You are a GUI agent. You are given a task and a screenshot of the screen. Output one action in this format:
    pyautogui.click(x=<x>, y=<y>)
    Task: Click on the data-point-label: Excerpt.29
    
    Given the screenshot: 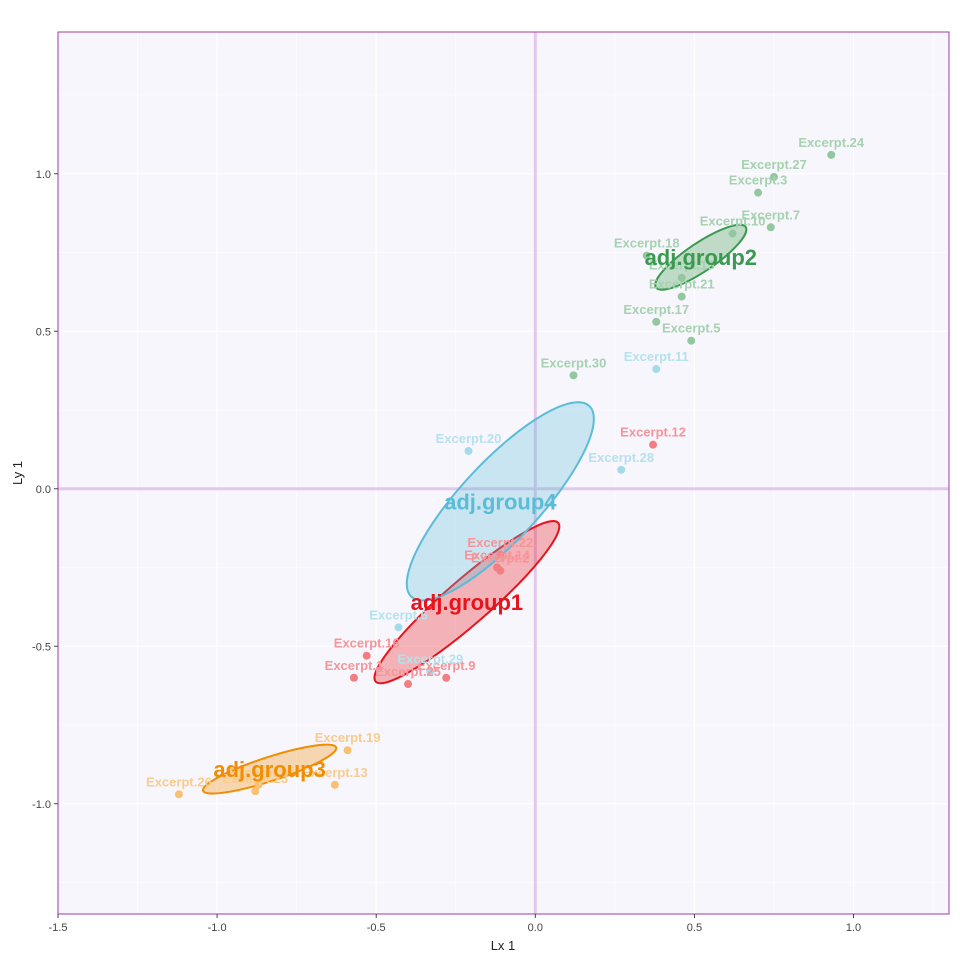 What is the action you would take?
    pyautogui.click(x=430, y=658)
    